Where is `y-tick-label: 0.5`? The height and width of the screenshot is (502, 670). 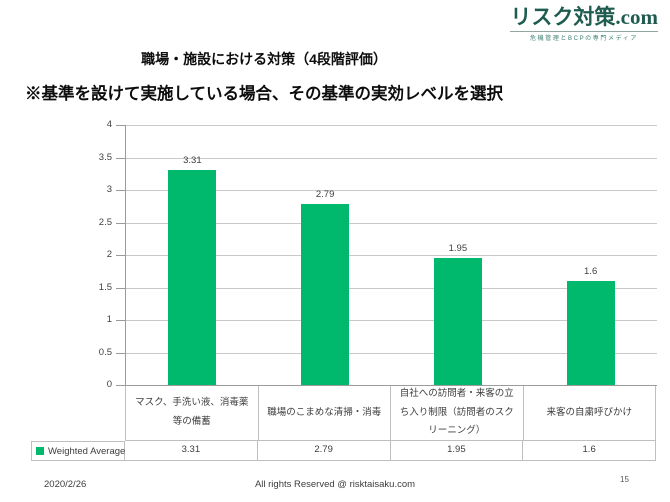 y-tick-label: 0.5 is located at coordinates (105, 352).